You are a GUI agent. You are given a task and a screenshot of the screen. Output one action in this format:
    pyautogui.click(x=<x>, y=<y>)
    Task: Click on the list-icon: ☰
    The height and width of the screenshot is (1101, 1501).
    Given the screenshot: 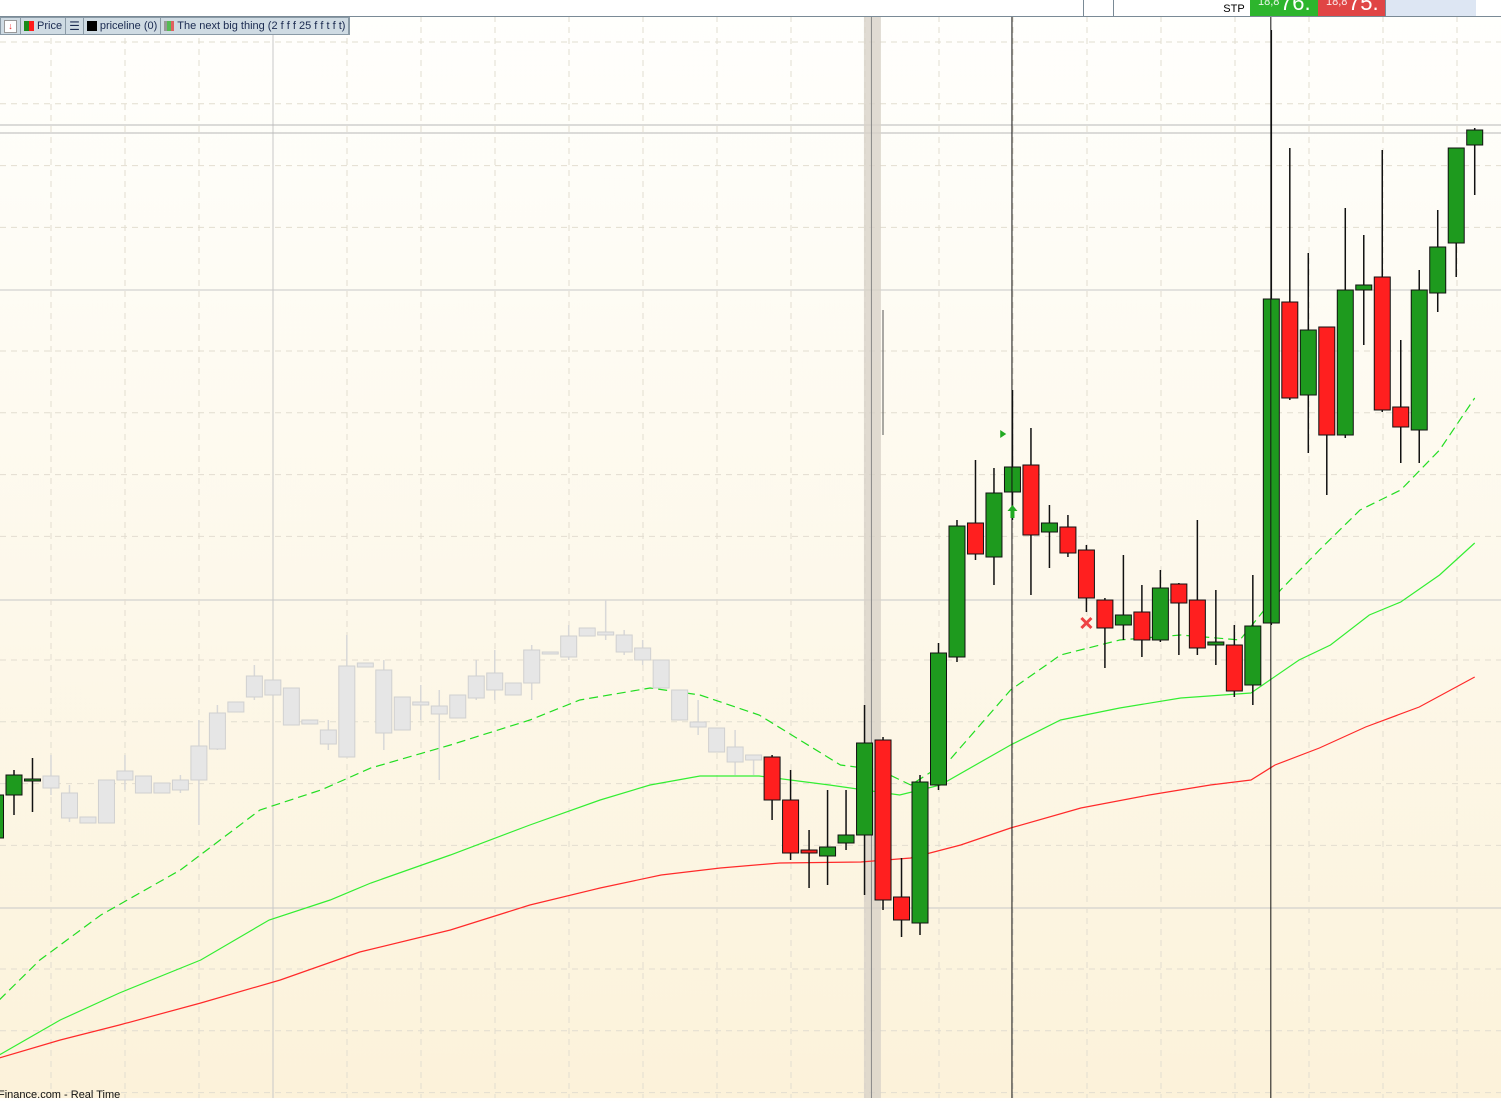 What is the action you would take?
    pyautogui.click(x=74, y=26)
    